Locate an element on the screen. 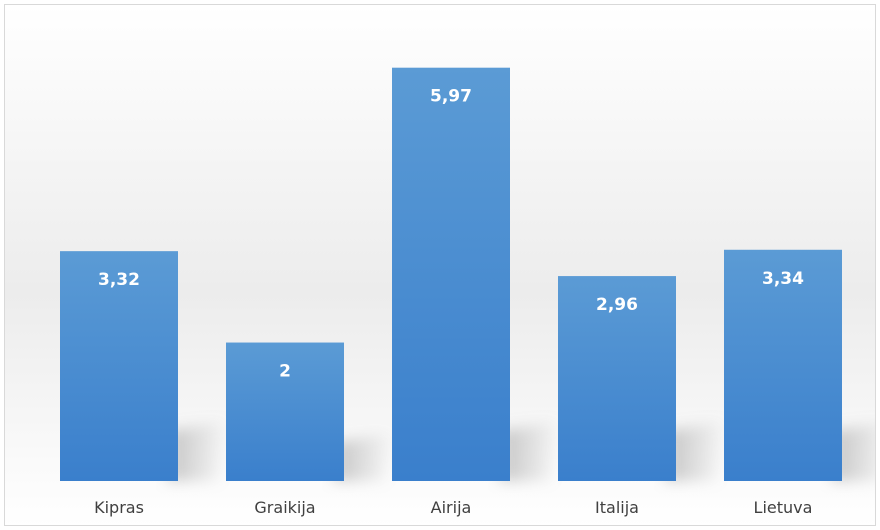 The height and width of the screenshot is (530, 880). category-label: Italija is located at coordinates (617, 507).